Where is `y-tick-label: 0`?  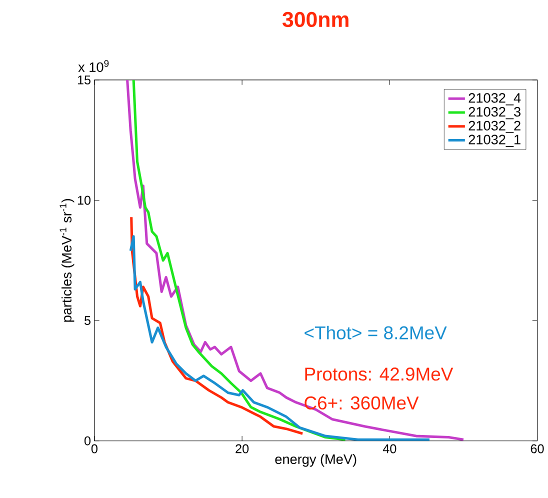
y-tick-label: 0 is located at coordinates (87, 441).